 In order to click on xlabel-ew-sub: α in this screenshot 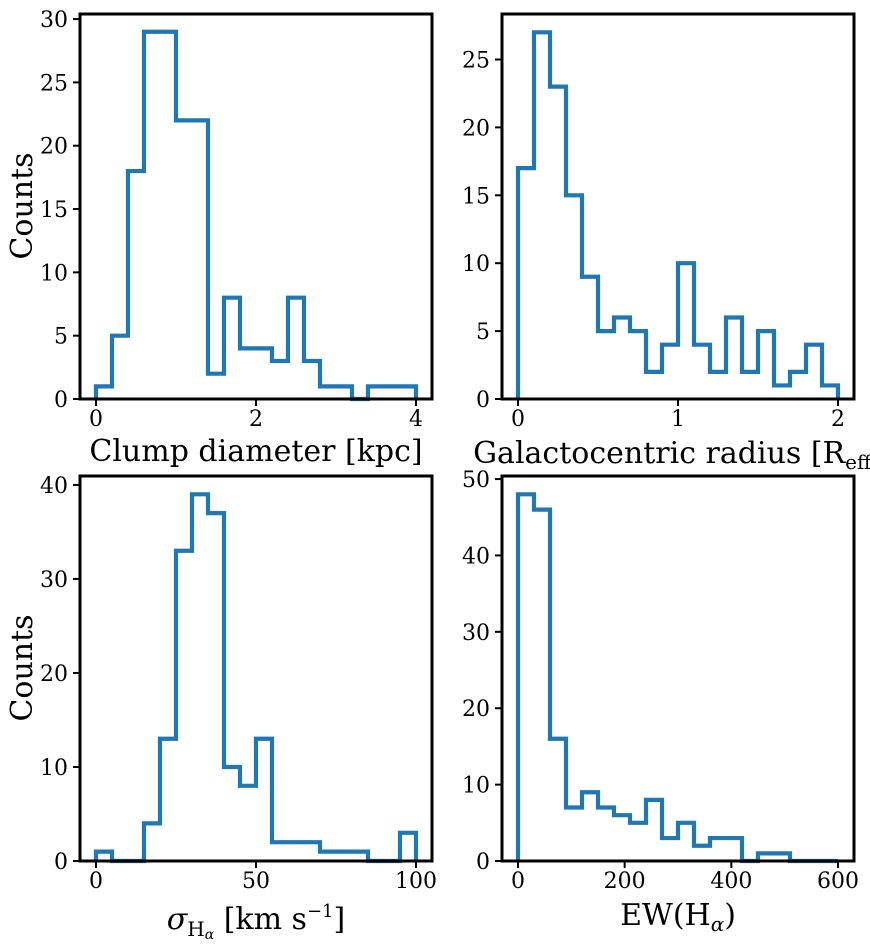, I will do `click(718, 924)`.